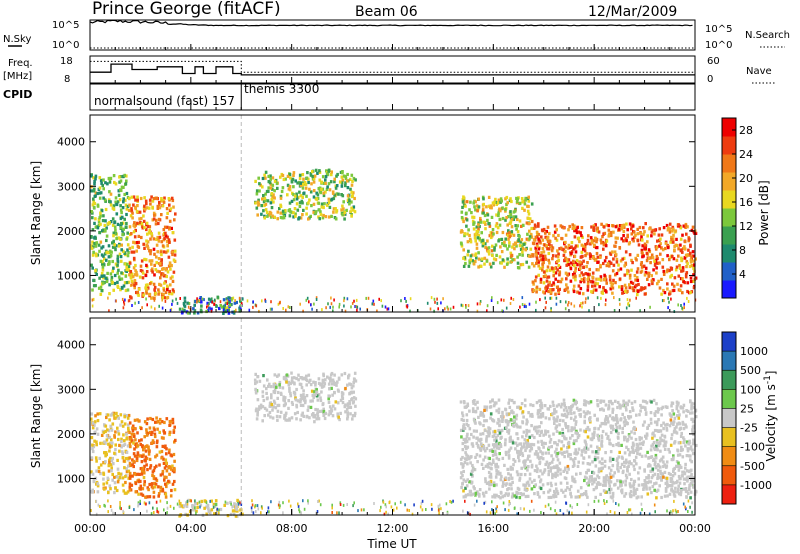  I want to click on colorbar-tick-label: 20, so click(746, 178).